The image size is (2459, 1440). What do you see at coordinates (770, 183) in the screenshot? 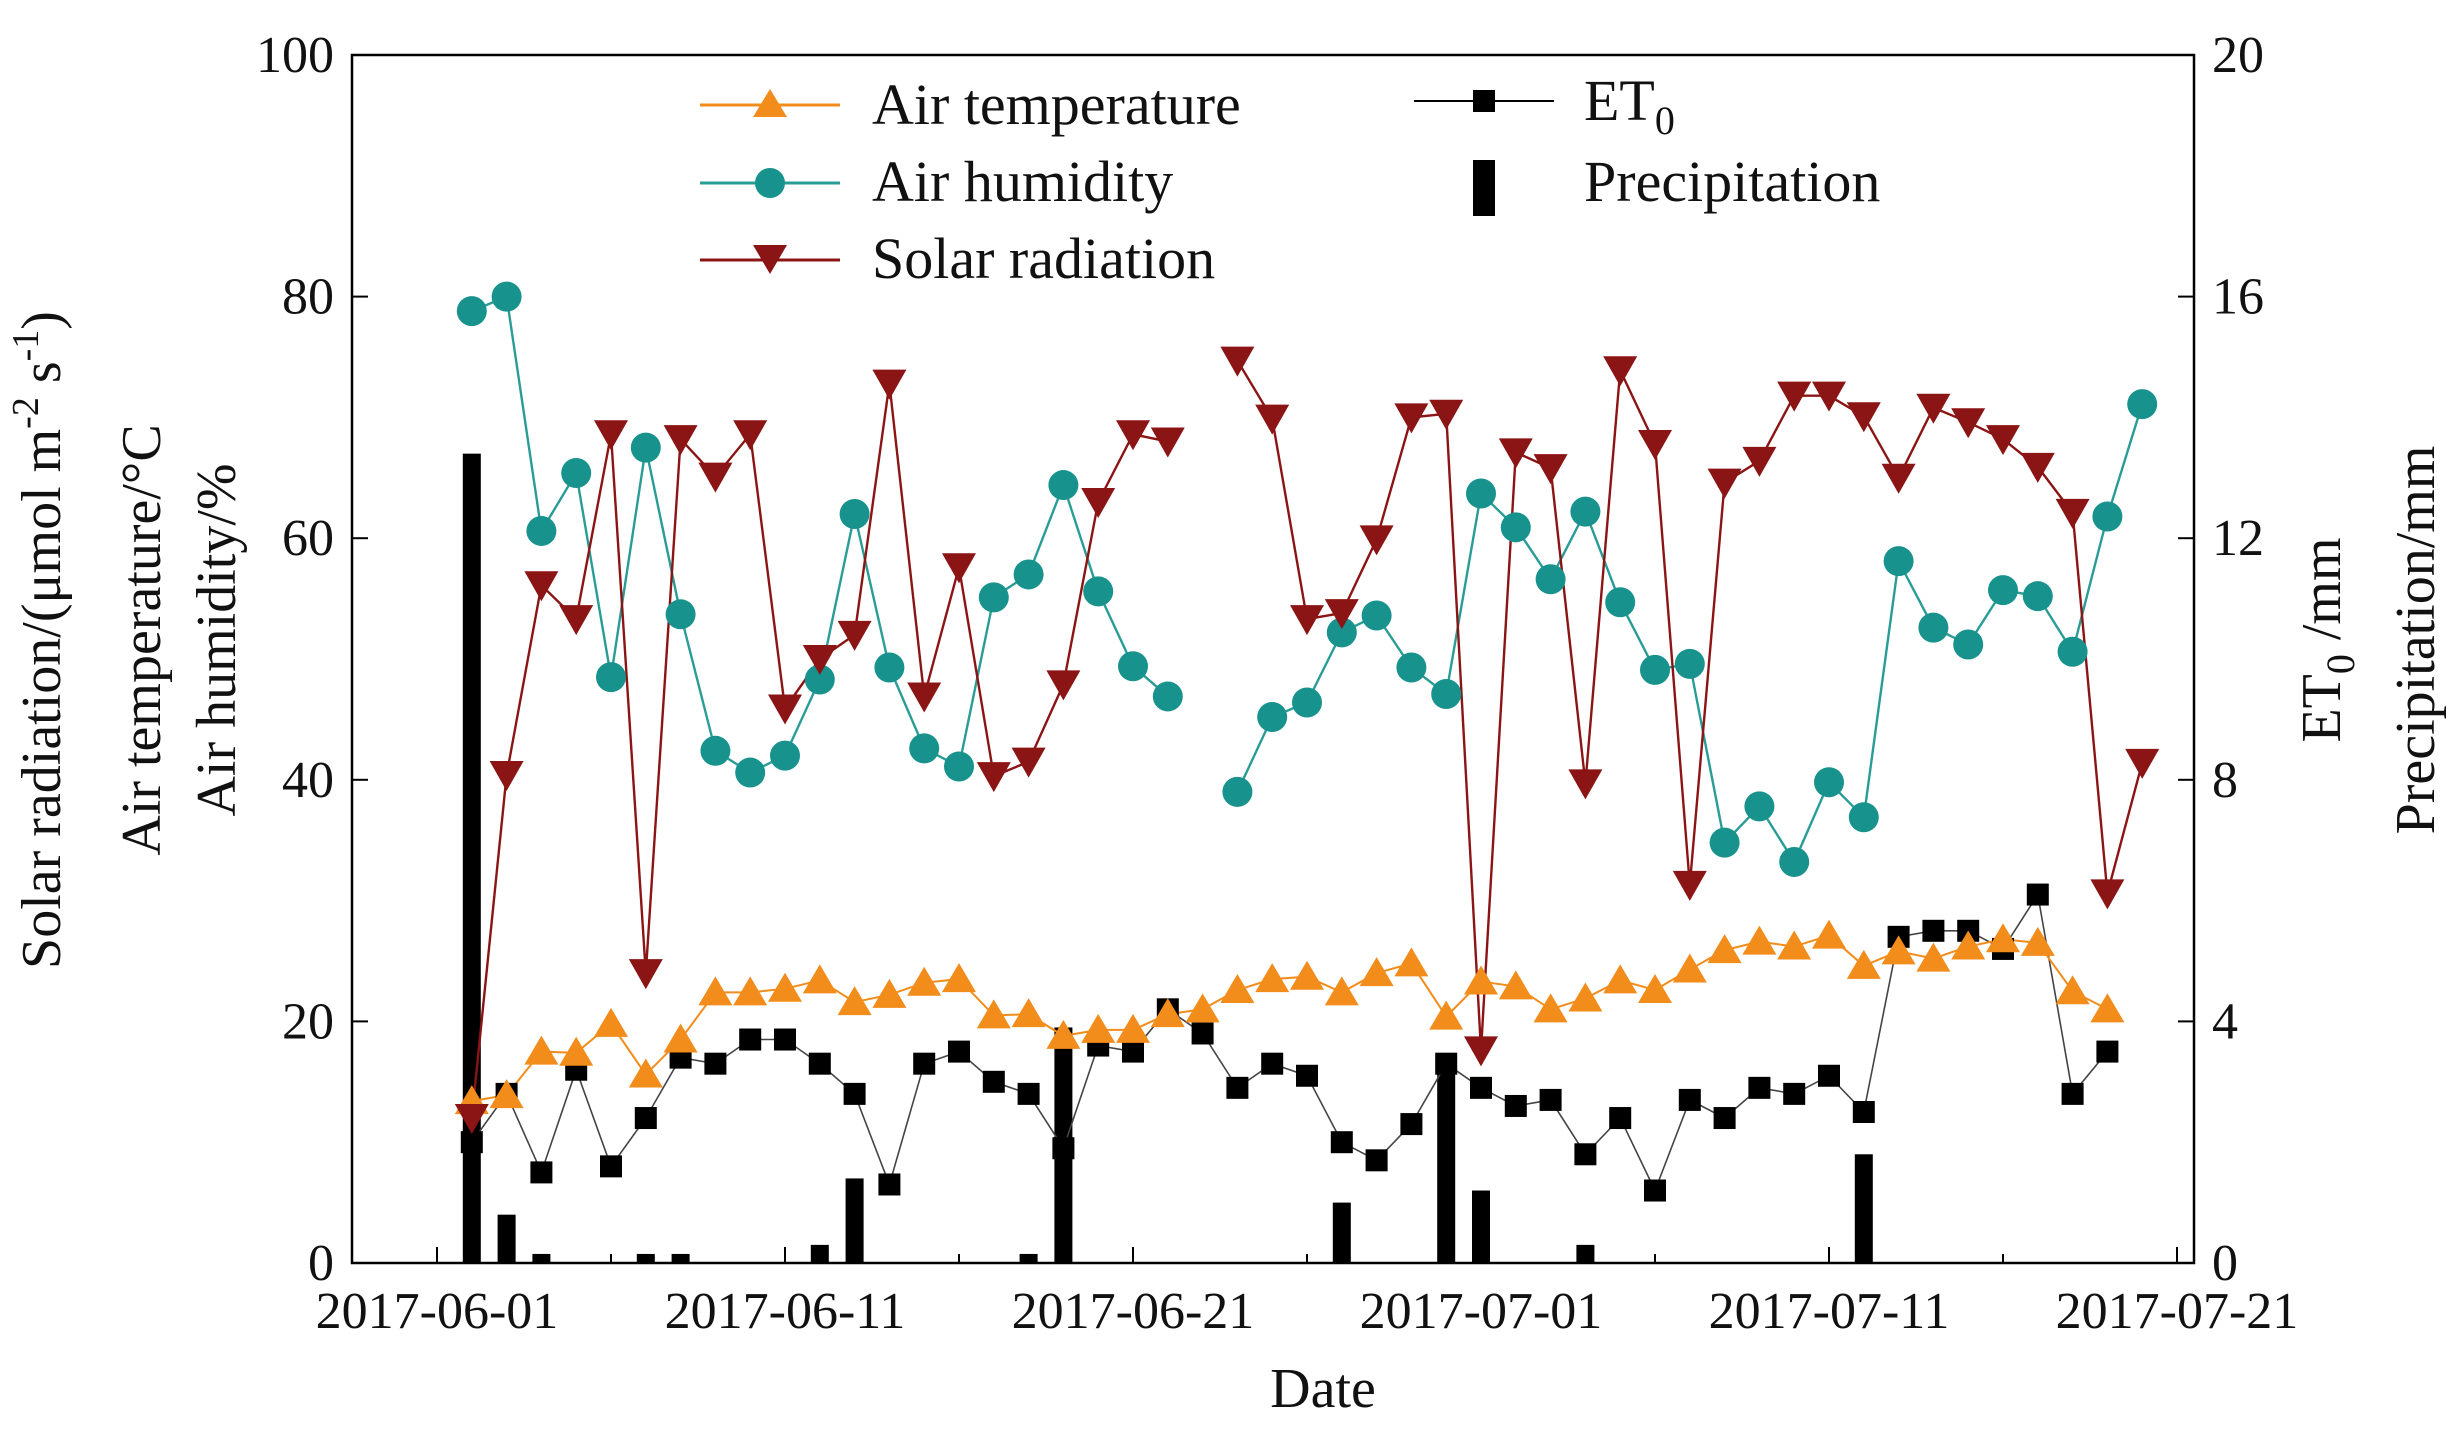
I see `legend-humidity-marker` at bounding box center [770, 183].